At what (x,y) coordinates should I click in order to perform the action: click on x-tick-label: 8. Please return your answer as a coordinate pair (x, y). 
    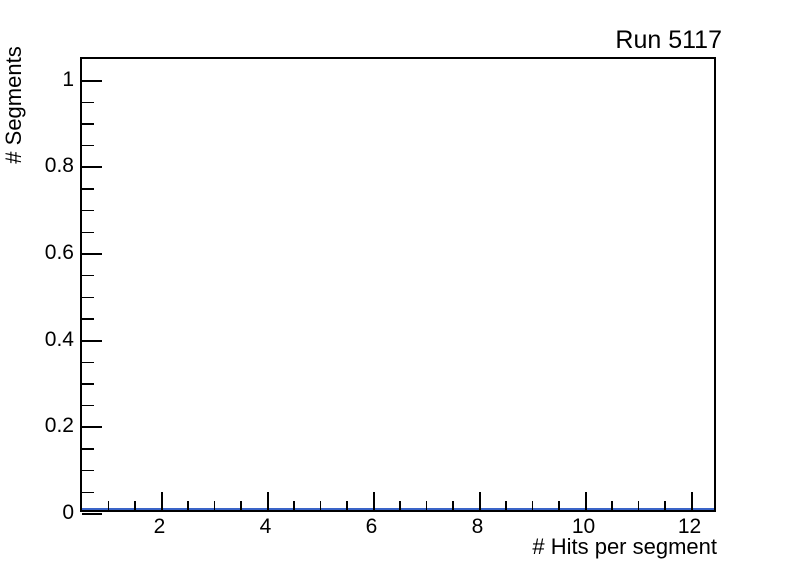
    Looking at the image, I should click on (477, 526).